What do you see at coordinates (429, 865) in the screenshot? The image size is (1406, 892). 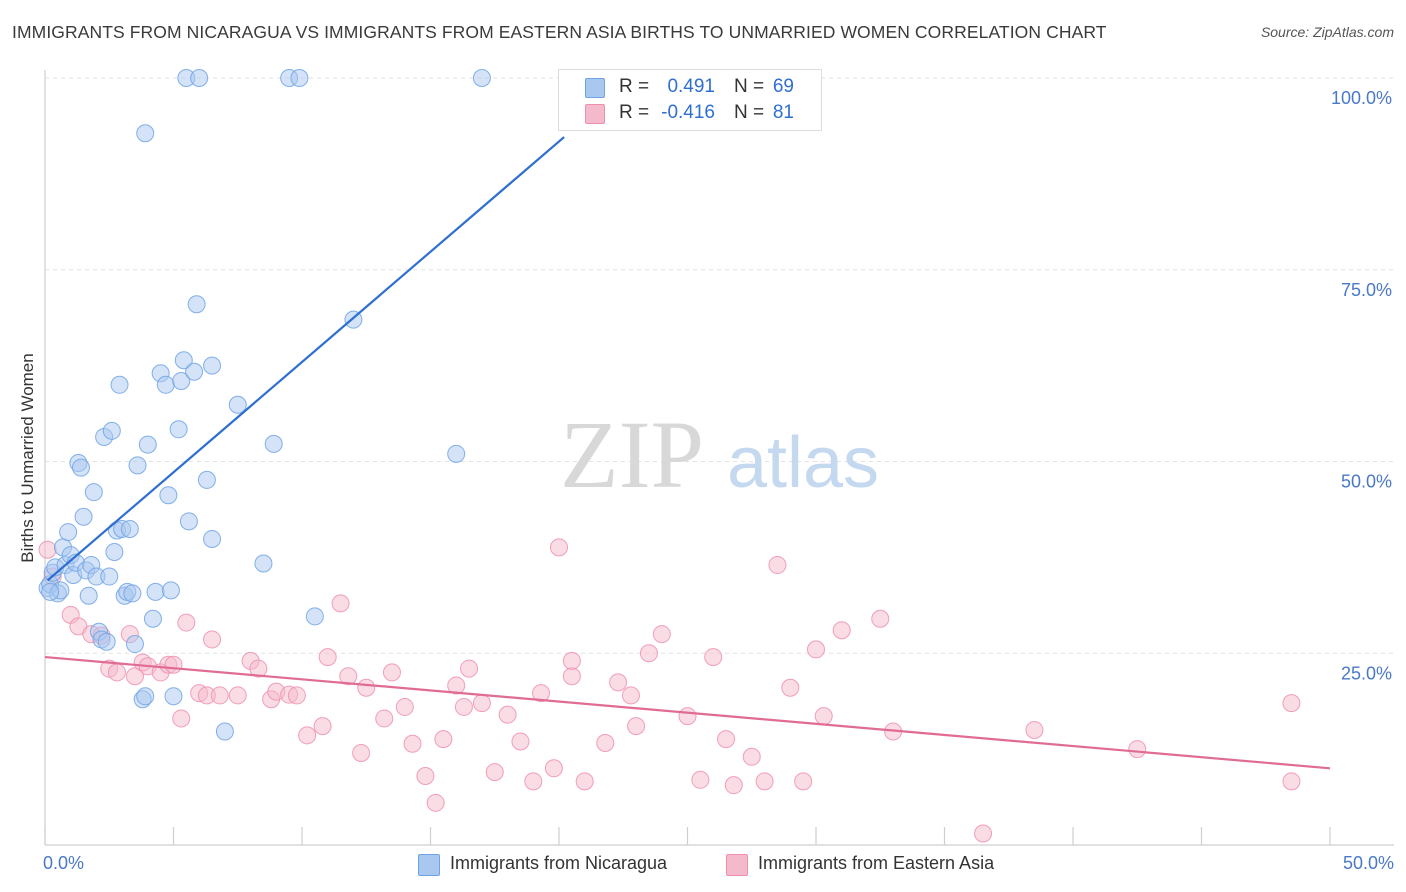 I see `bottom-legend-swatch-blue` at bounding box center [429, 865].